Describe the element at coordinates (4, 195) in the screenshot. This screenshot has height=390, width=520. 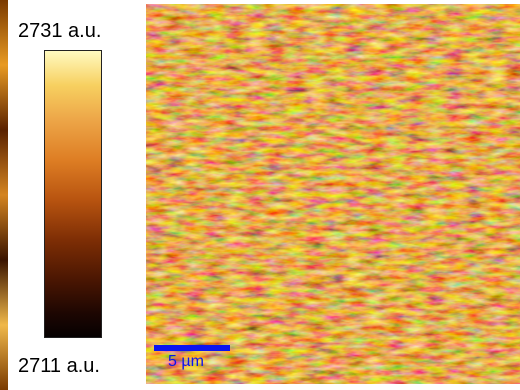
I see `neighbor-image-edge` at that location.